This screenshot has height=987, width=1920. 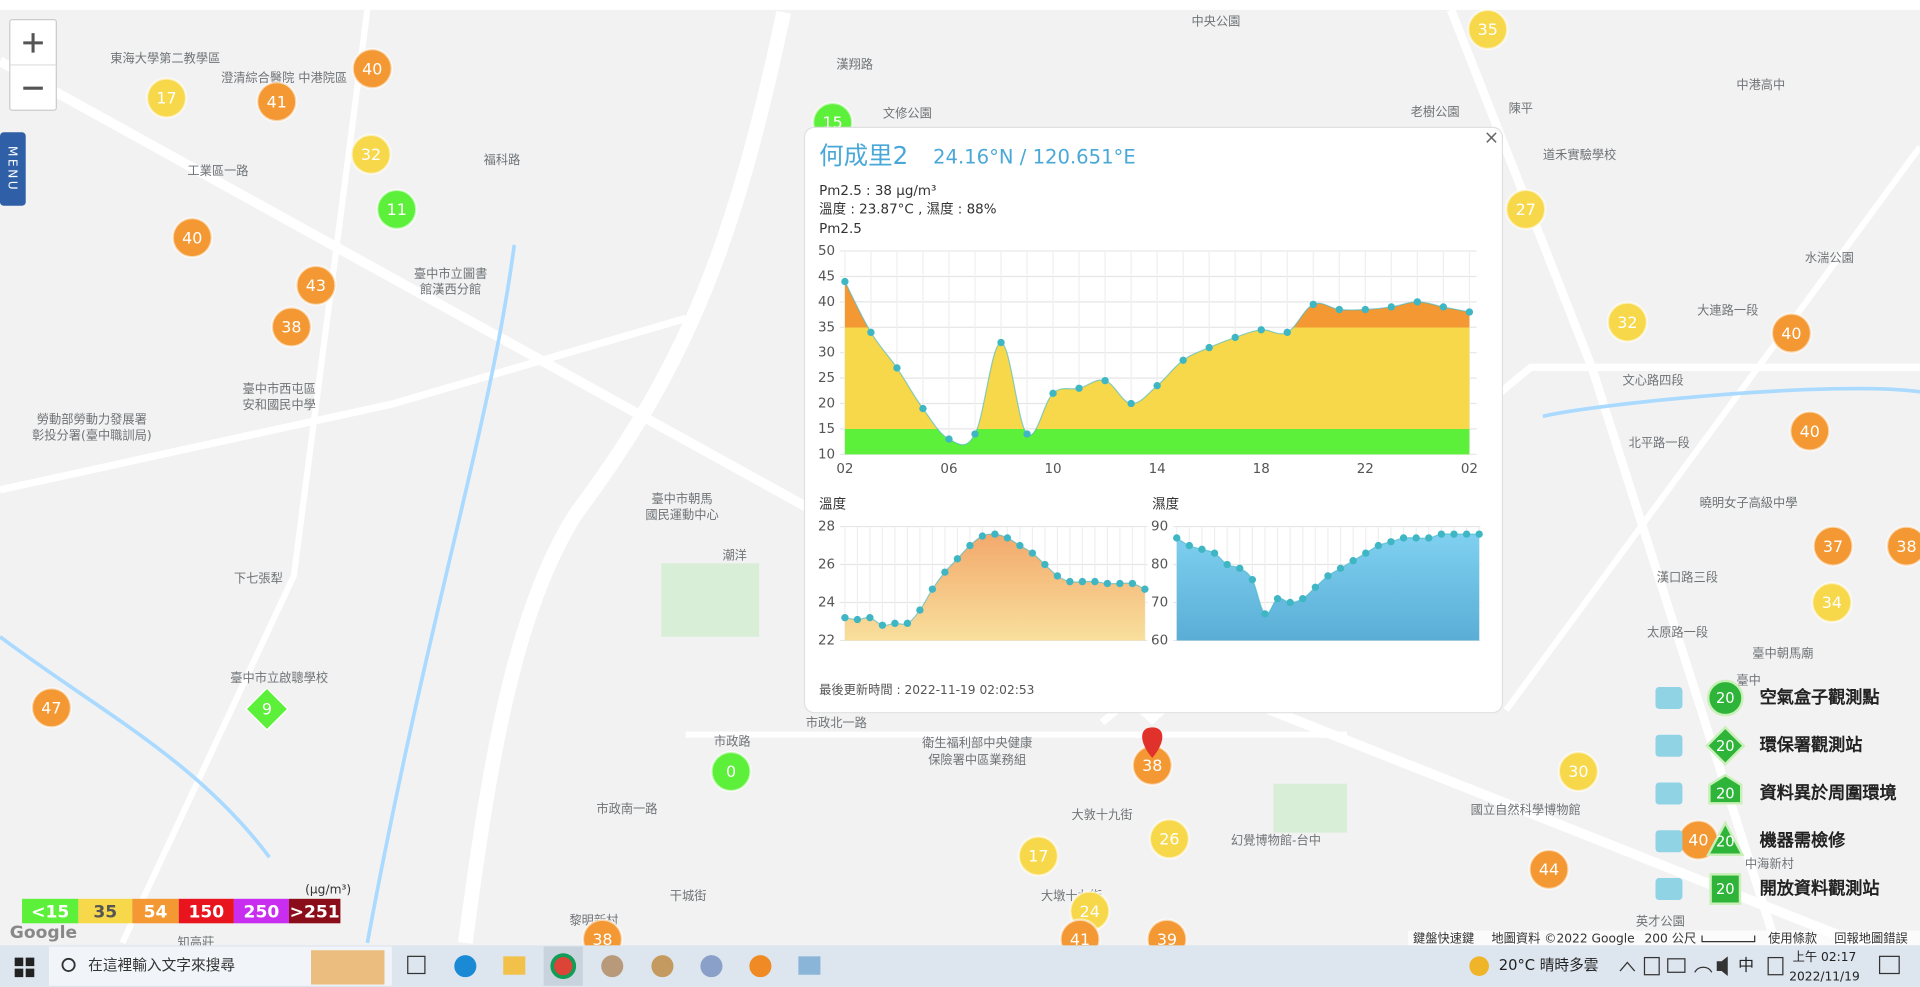 I want to click on task-view, so click(x=416, y=965).